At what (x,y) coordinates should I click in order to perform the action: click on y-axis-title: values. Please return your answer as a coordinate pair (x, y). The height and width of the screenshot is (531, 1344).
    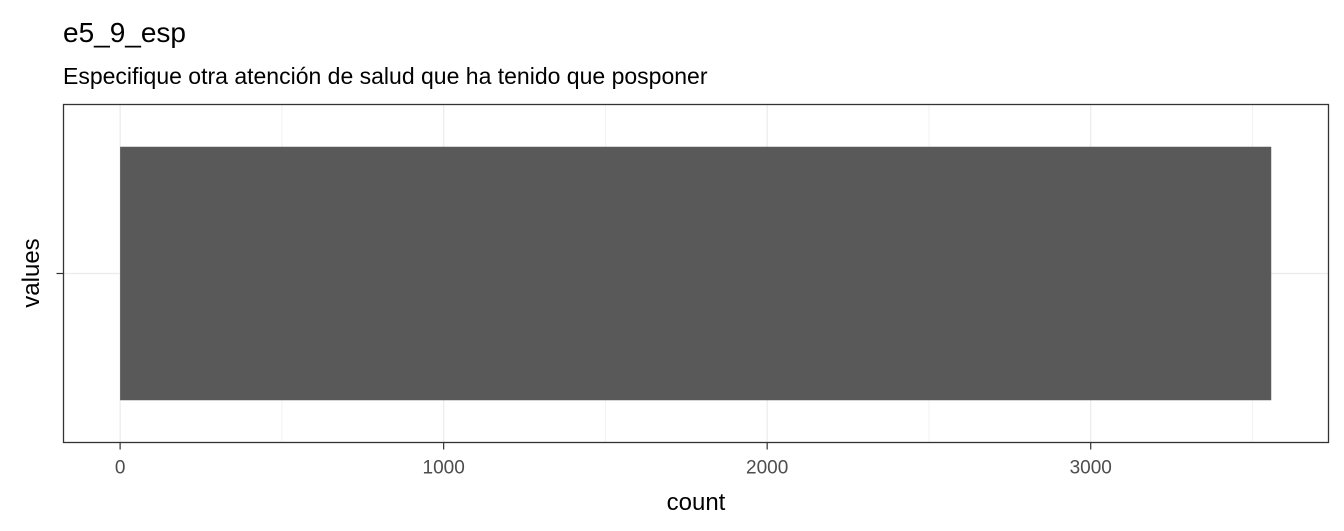
    Looking at the image, I should click on (31, 272).